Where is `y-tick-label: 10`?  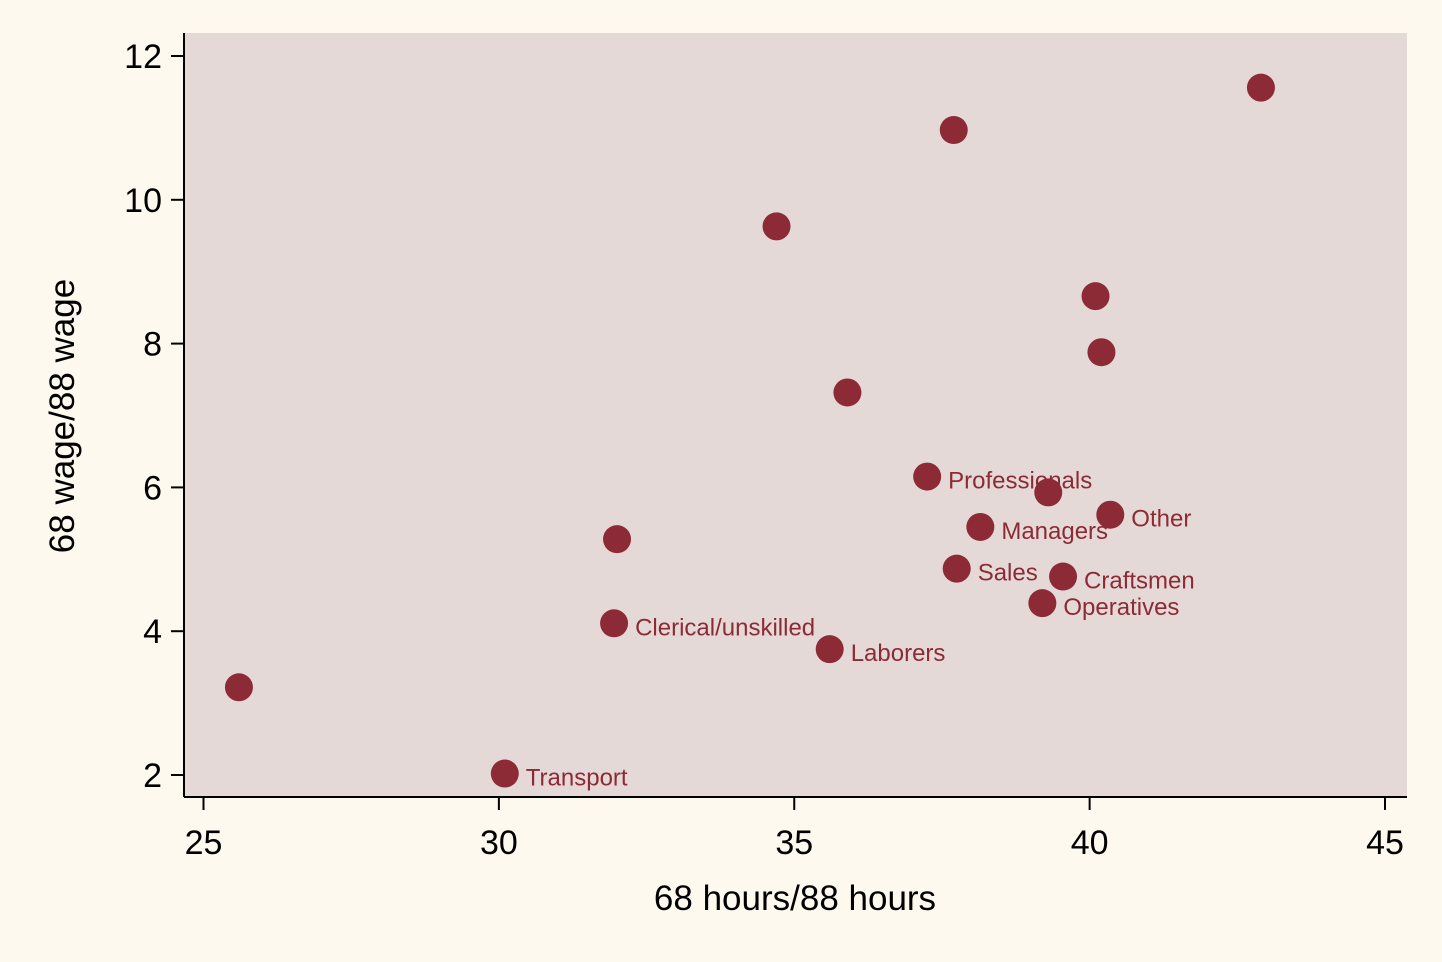 y-tick-label: 10 is located at coordinates (143, 201).